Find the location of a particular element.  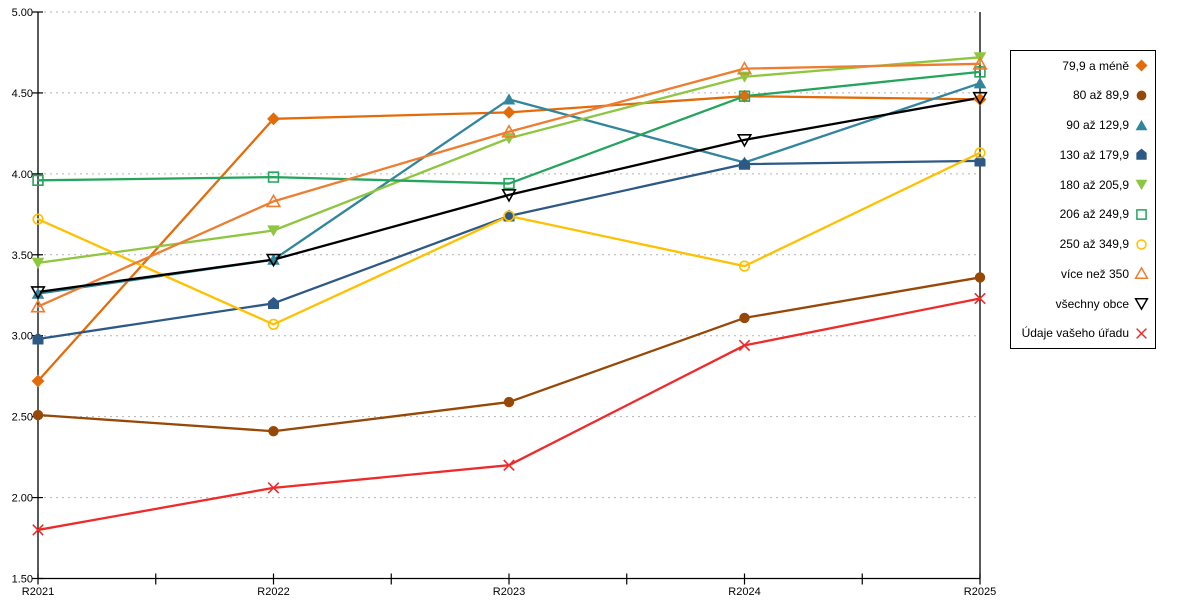

legend-item: 130 až 179,9 is located at coordinates (1083, 154).